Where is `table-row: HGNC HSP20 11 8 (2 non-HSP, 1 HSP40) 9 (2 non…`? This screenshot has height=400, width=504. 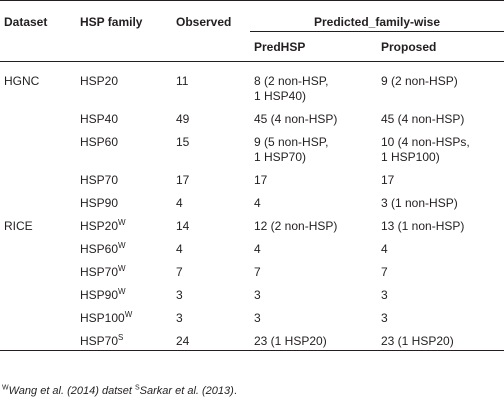 table-row: HGNC HSP20 11 8 (2 non-HSP, 1 HSP40) 9 (2 non… is located at coordinates (252, 84).